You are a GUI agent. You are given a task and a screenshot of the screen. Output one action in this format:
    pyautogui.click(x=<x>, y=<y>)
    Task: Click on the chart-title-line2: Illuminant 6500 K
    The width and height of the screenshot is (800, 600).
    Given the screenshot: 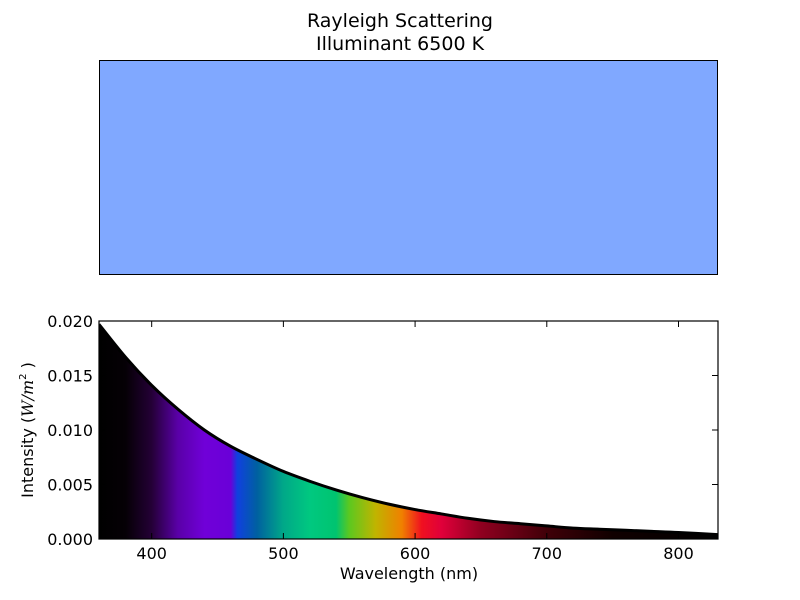 What is the action you would take?
    pyautogui.click(x=400, y=44)
    